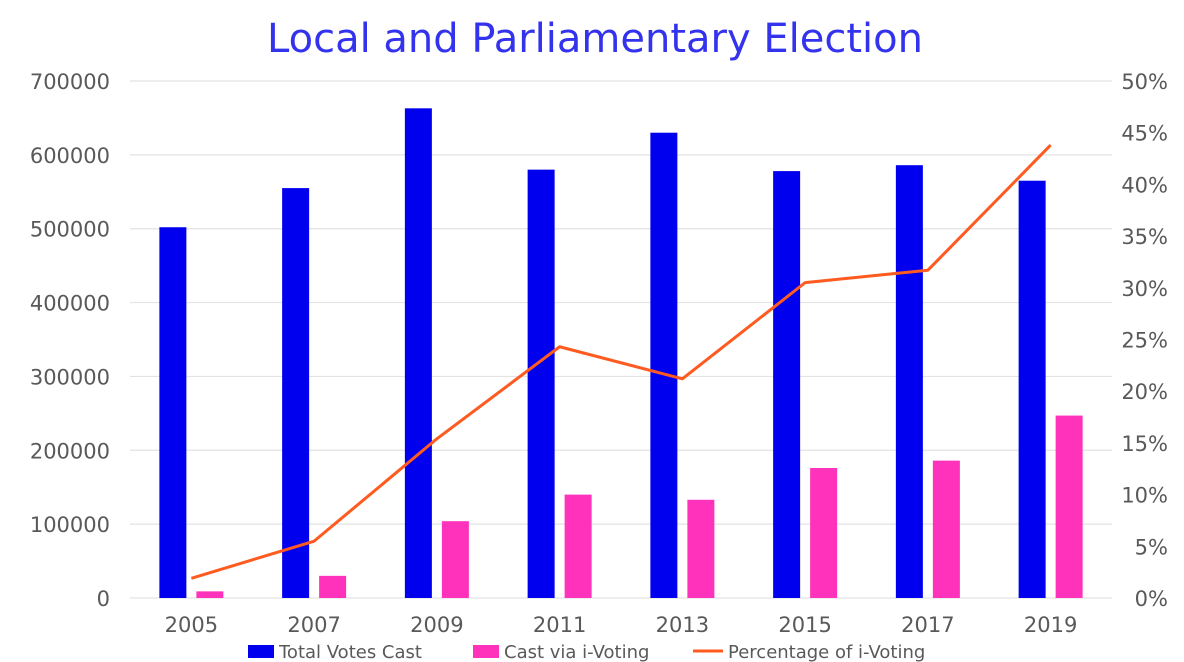  Describe the element at coordinates (1144, 82) in the screenshot. I see `y-right-tick-label: 50%` at that location.